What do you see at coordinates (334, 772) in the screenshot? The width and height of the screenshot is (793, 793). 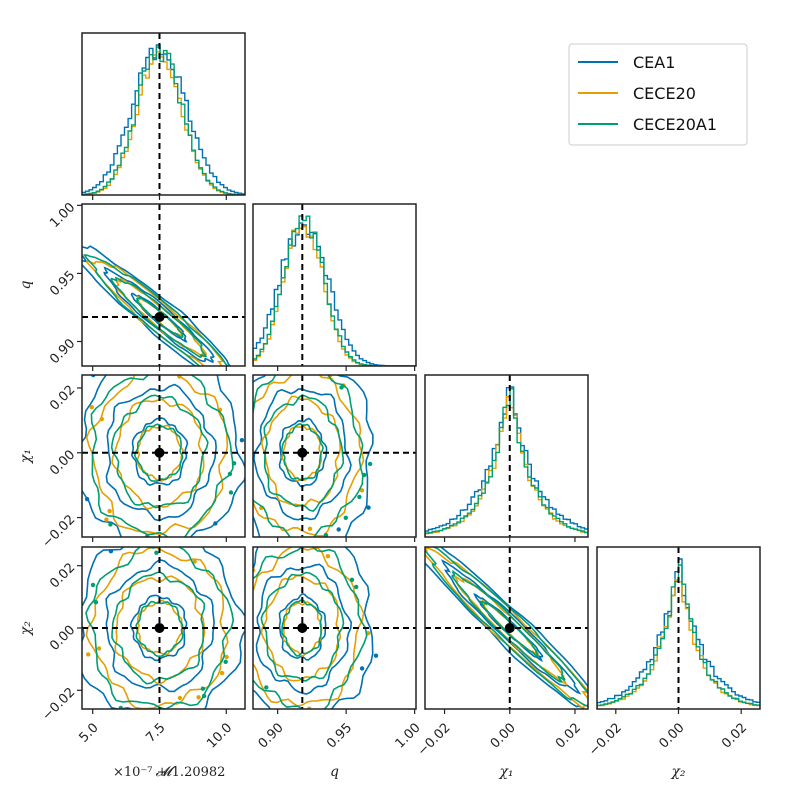 I see `x-axis-label-q: q` at bounding box center [334, 772].